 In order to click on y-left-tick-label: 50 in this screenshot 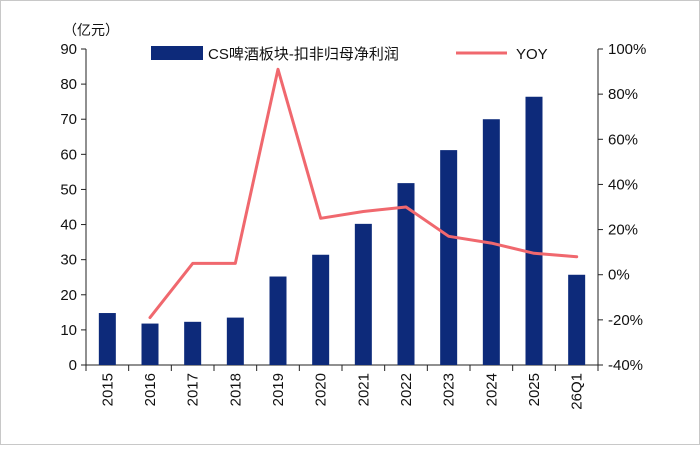, I will do `click(68, 189)`.